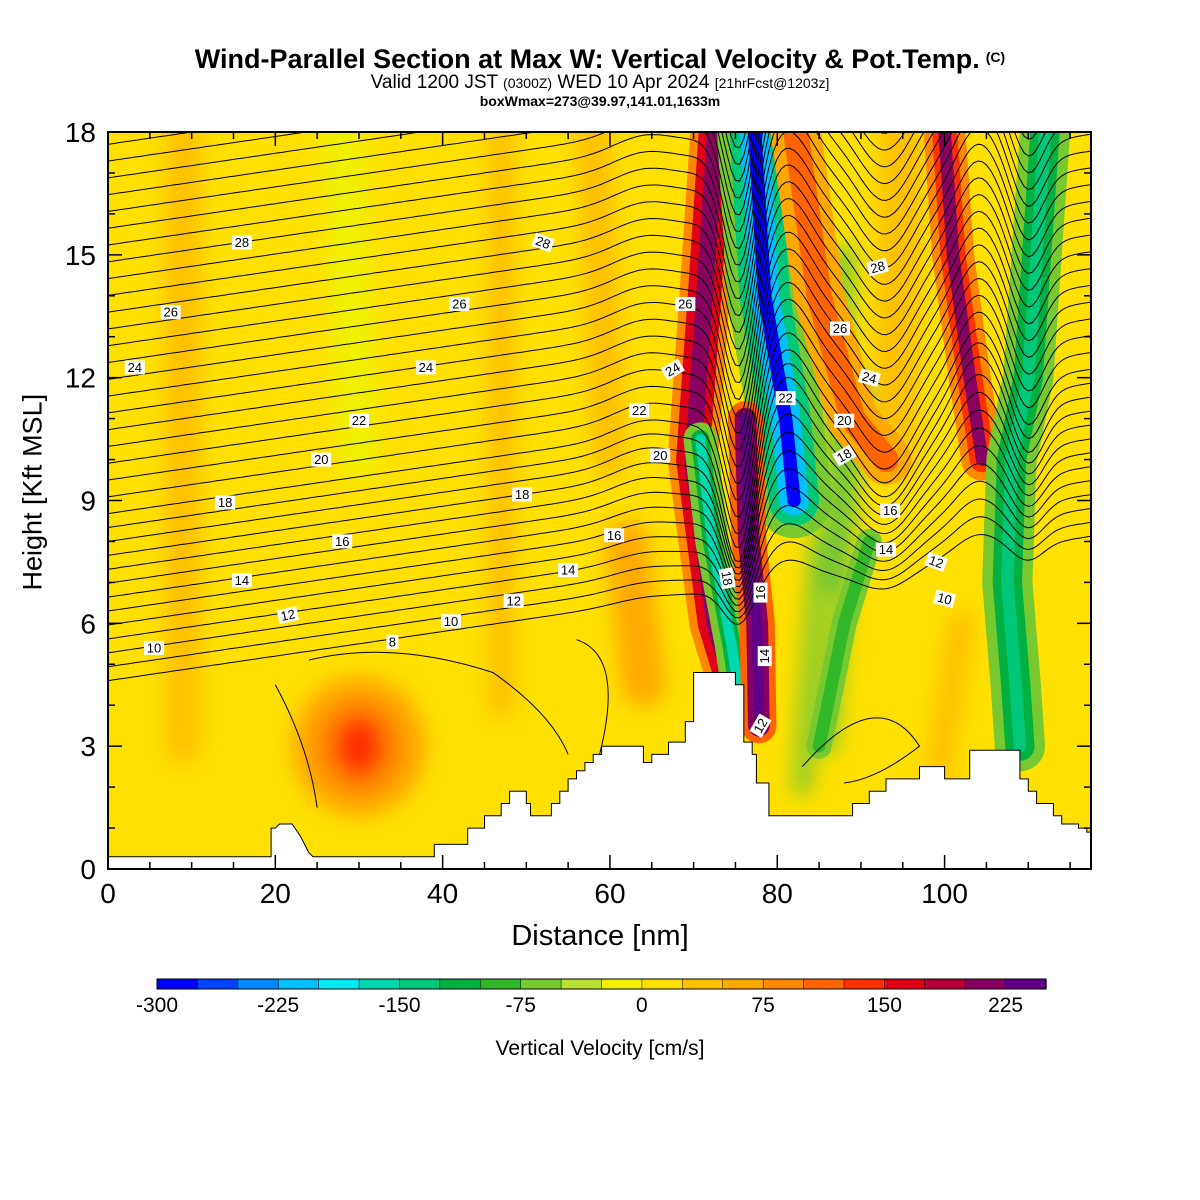  I want to click on colorbar: -300 -225 -150 -75 0 75 150 225, so click(591, 997).